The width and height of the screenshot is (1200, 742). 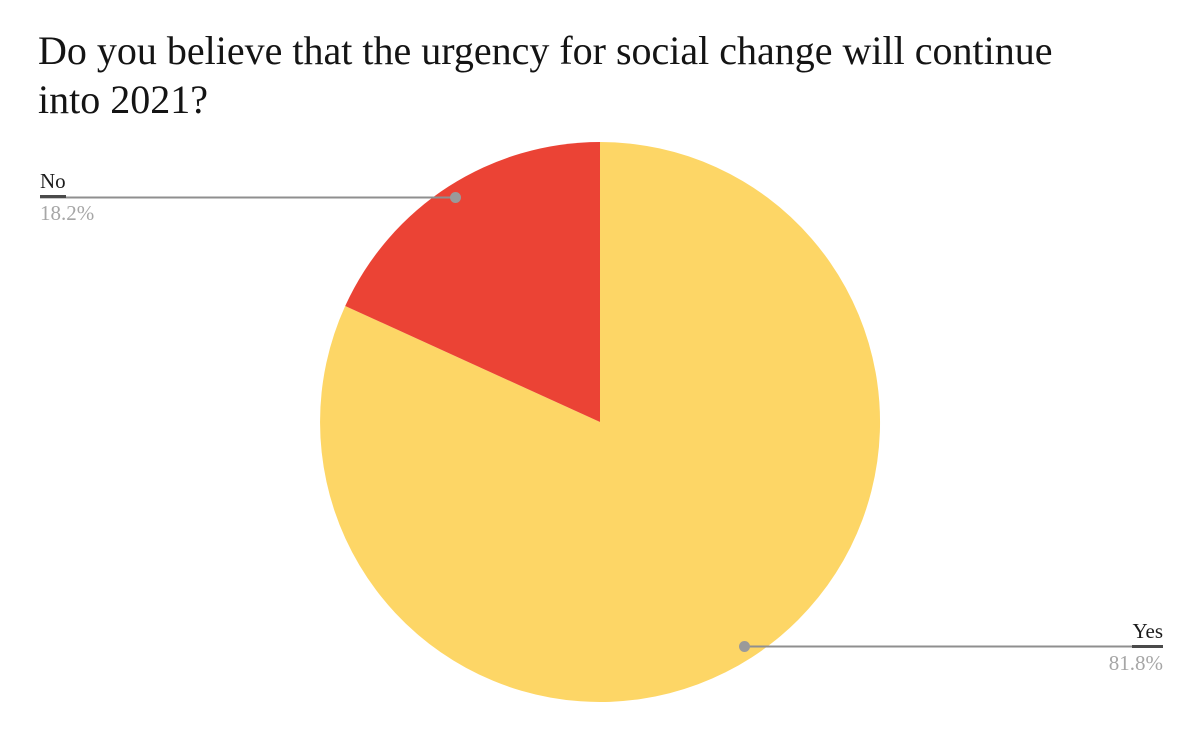 What do you see at coordinates (472, 282) in the screenshot?
I see `pie-slice-no` at bounding box center [472, 282].